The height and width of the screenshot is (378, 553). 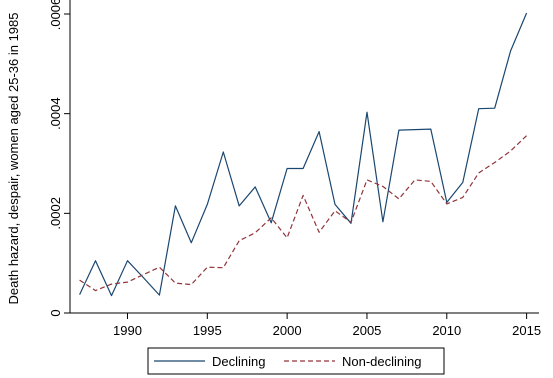 What do you see at coordinates (382, 361) in the screenshot?
I see `legend-label-non-declining: Non-declining` at bounding box center [382, 361].